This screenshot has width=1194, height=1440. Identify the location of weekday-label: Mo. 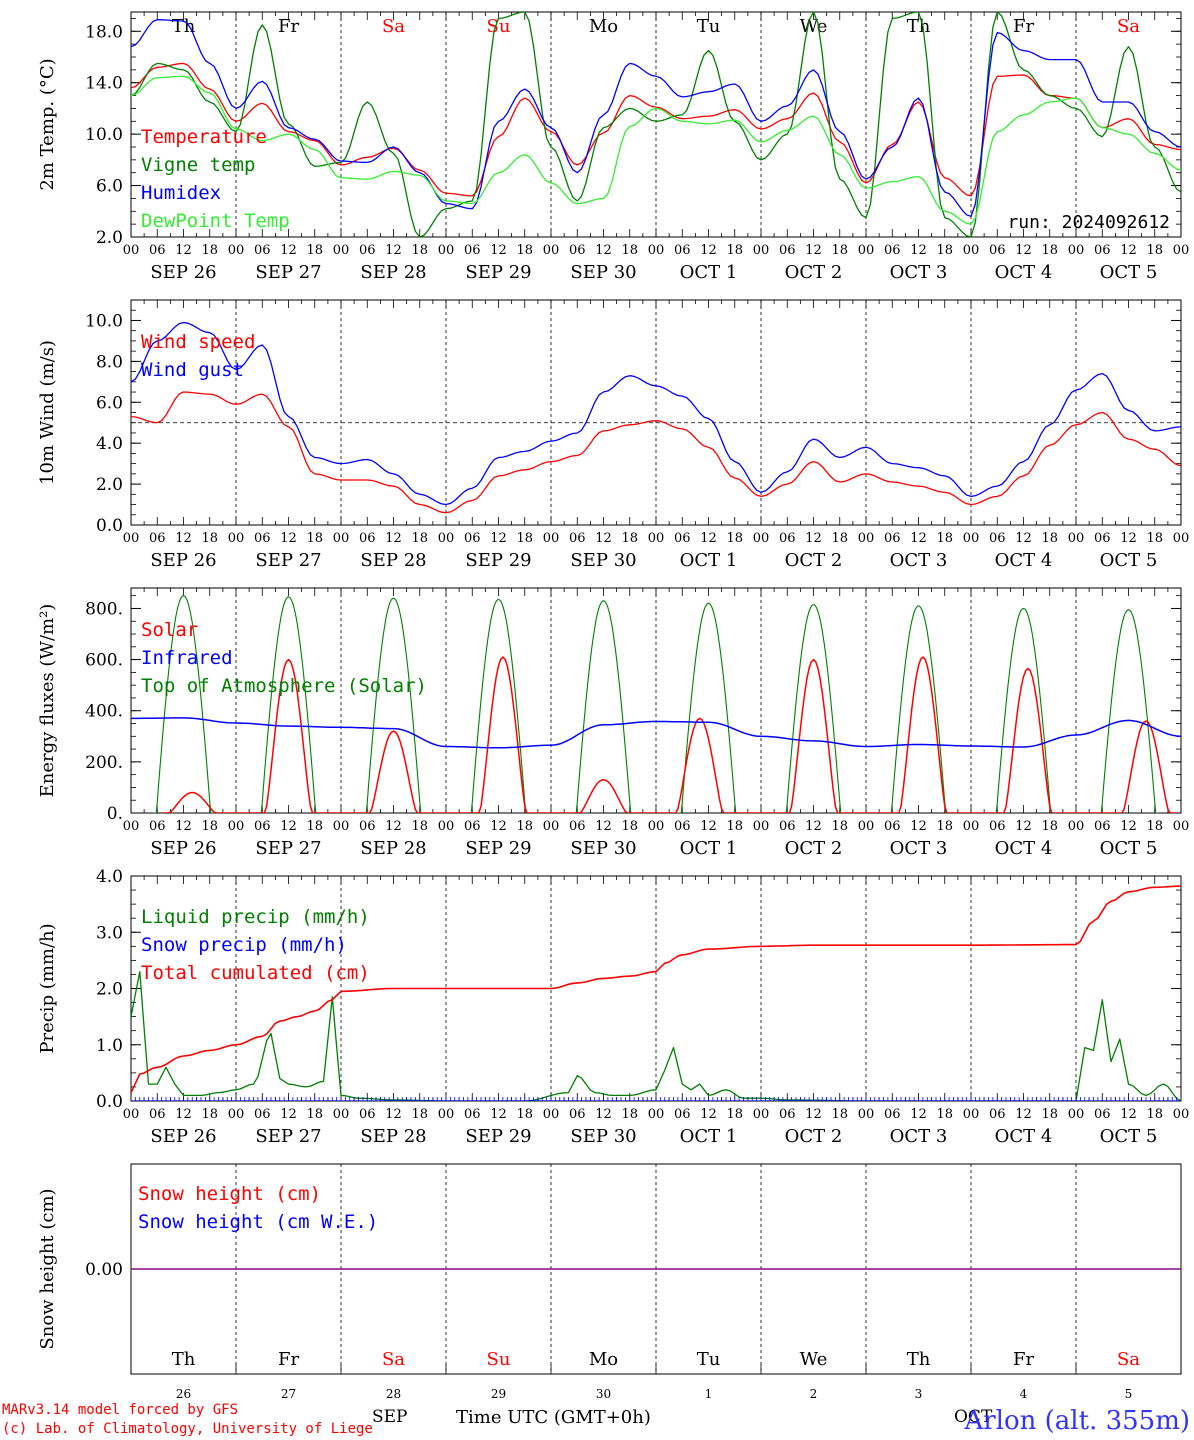
(603, 26).